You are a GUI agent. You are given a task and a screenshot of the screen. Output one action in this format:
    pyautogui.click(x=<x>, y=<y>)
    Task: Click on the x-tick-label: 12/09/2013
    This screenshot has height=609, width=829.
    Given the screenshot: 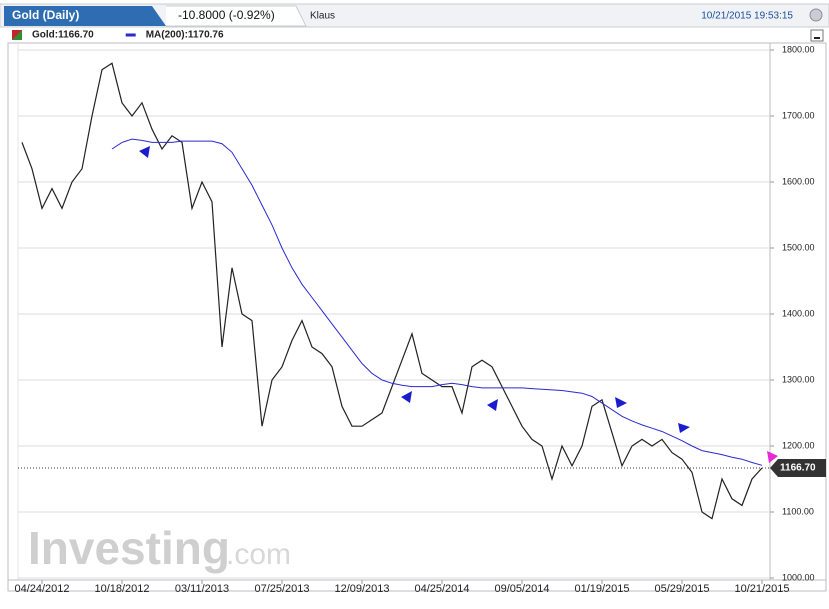 What is the action you would take?
    pyautogui.click(x=361, y=589)
    